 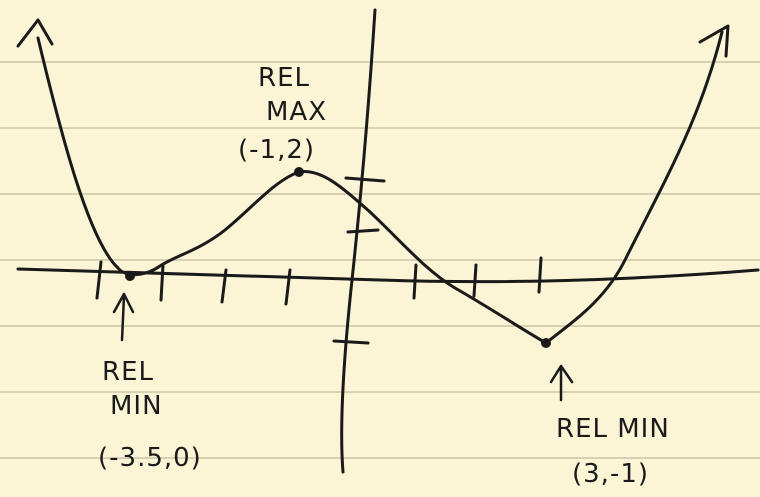 What do you see at coordinates (284, 78) in the screenshot?
I see `rel-max-line1: REL` at bounding box center [284, 78].